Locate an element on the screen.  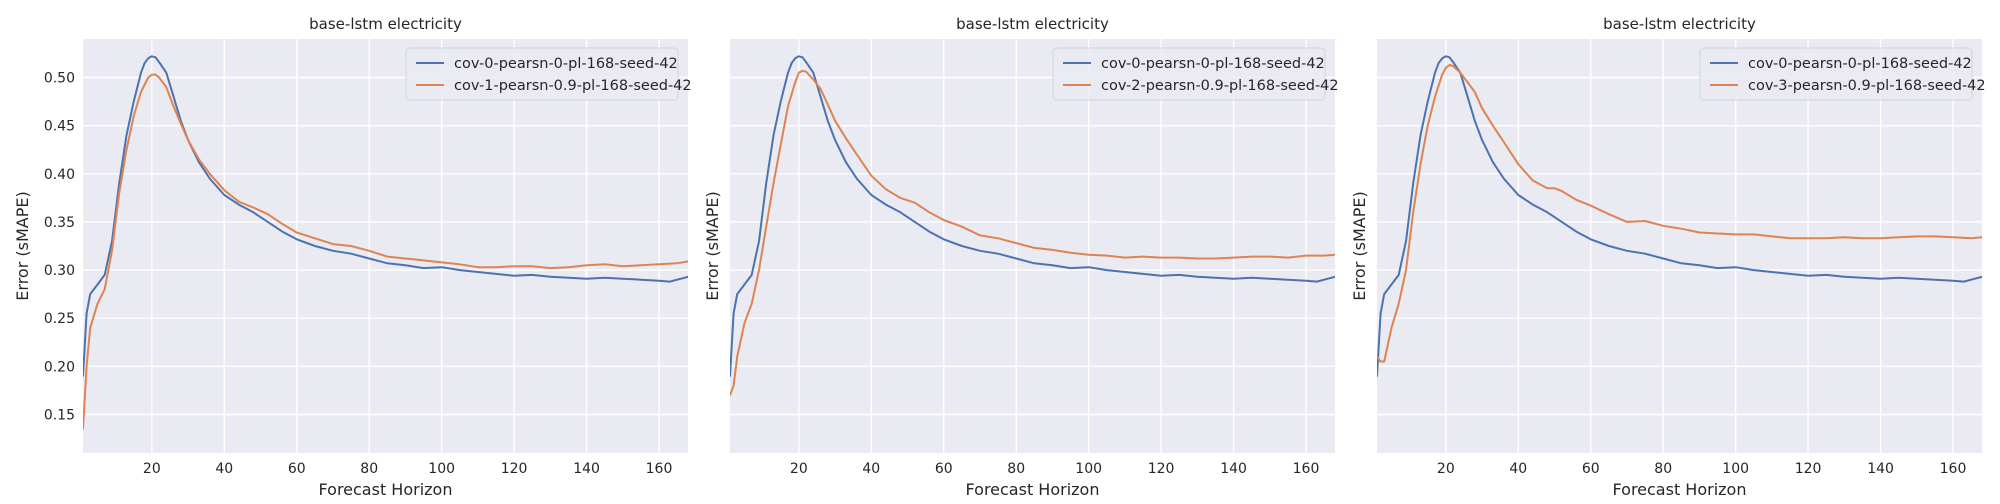
y-tick-label: 0.15 is located at coordinates (59, 415).